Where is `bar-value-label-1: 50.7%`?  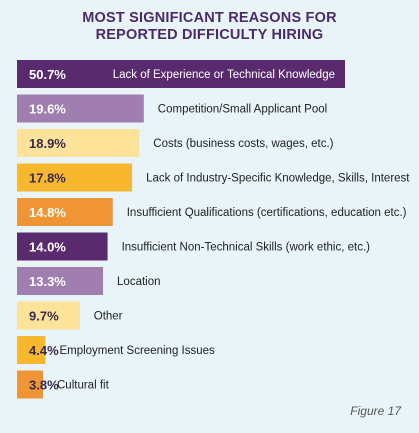
bar-value-label-1: 50.7% is located at coordinates (47, 74).